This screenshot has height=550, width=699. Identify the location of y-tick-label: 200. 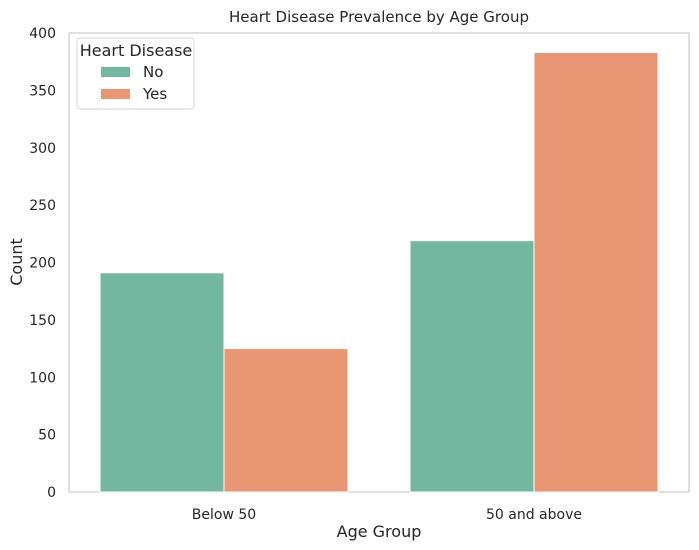
(42, 264).